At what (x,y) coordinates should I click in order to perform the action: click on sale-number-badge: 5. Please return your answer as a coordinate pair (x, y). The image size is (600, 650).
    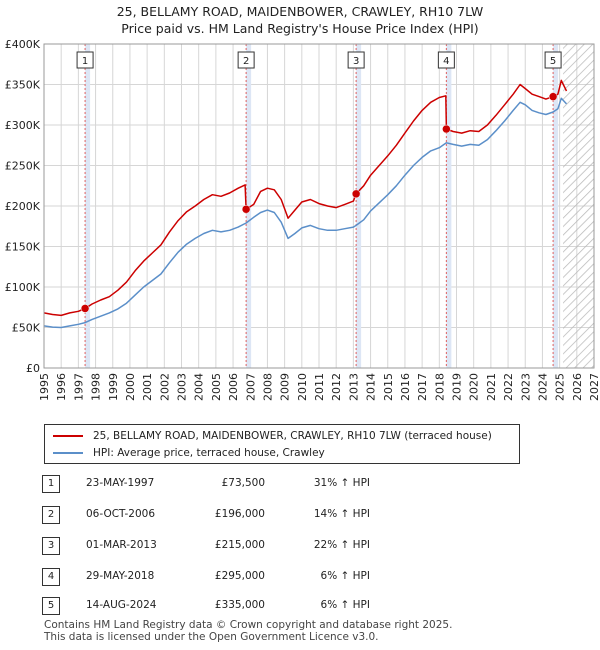
    Looking at the image, I should click on (51, 606).